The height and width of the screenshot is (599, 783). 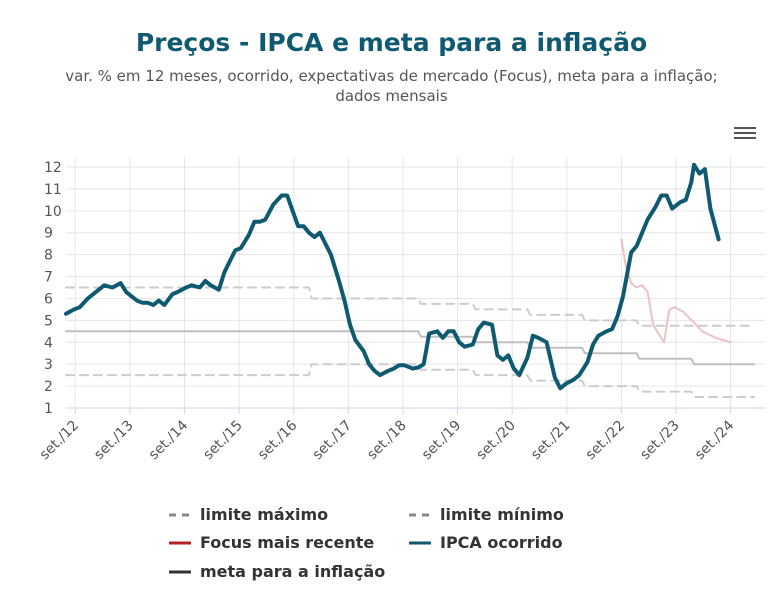 I want to click on legend-label: limite mínimo, so click(x=502, y=514).